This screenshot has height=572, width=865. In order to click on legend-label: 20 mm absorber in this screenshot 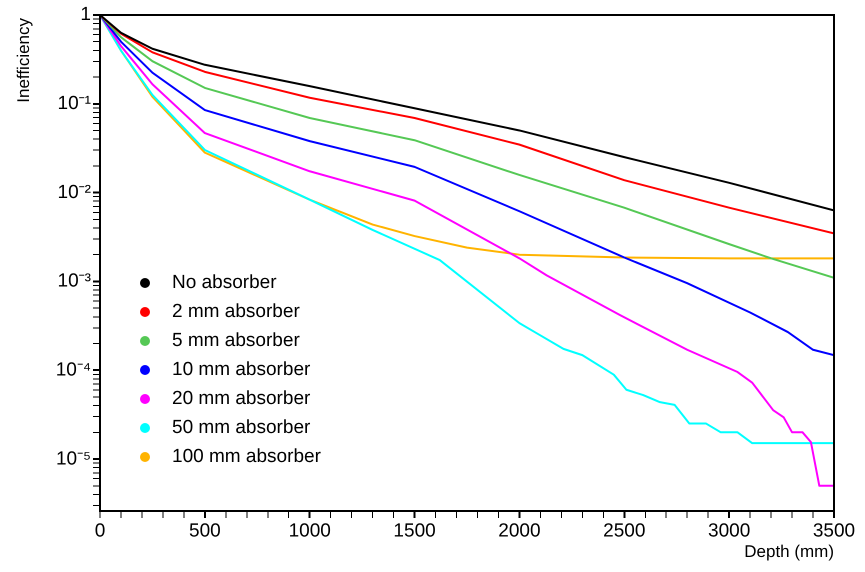, I will do `click(241, 399)`.